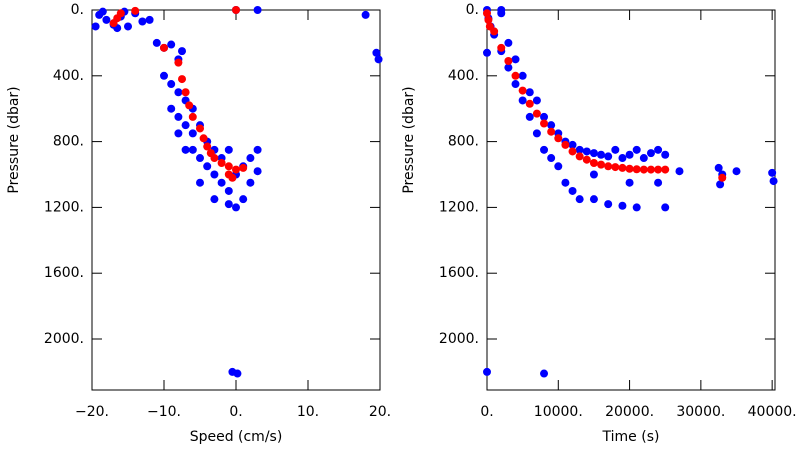 Image resolution: width=800 pixels, height=450 pixels. What do you see at coordinates (92, 412) in the screenshot?
I see `x-tick-label: −20.` at bounding box center [92, 412].